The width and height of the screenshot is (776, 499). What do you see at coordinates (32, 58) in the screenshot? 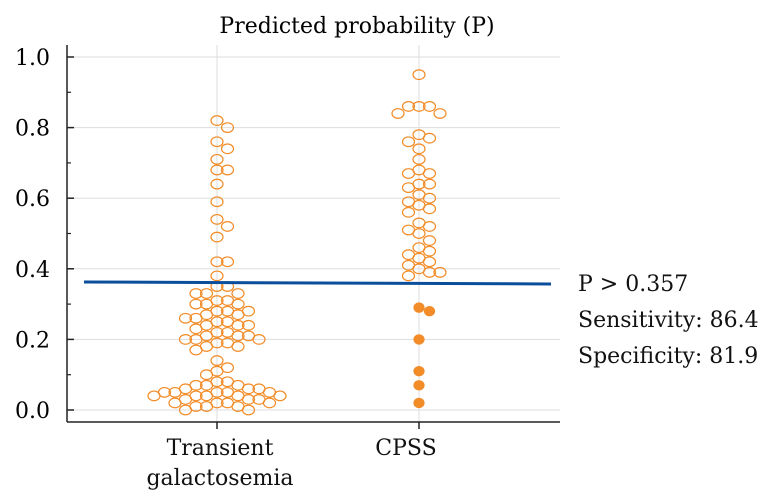
I see `y-tick-label: 1.0` at bounding box center [32, 58].